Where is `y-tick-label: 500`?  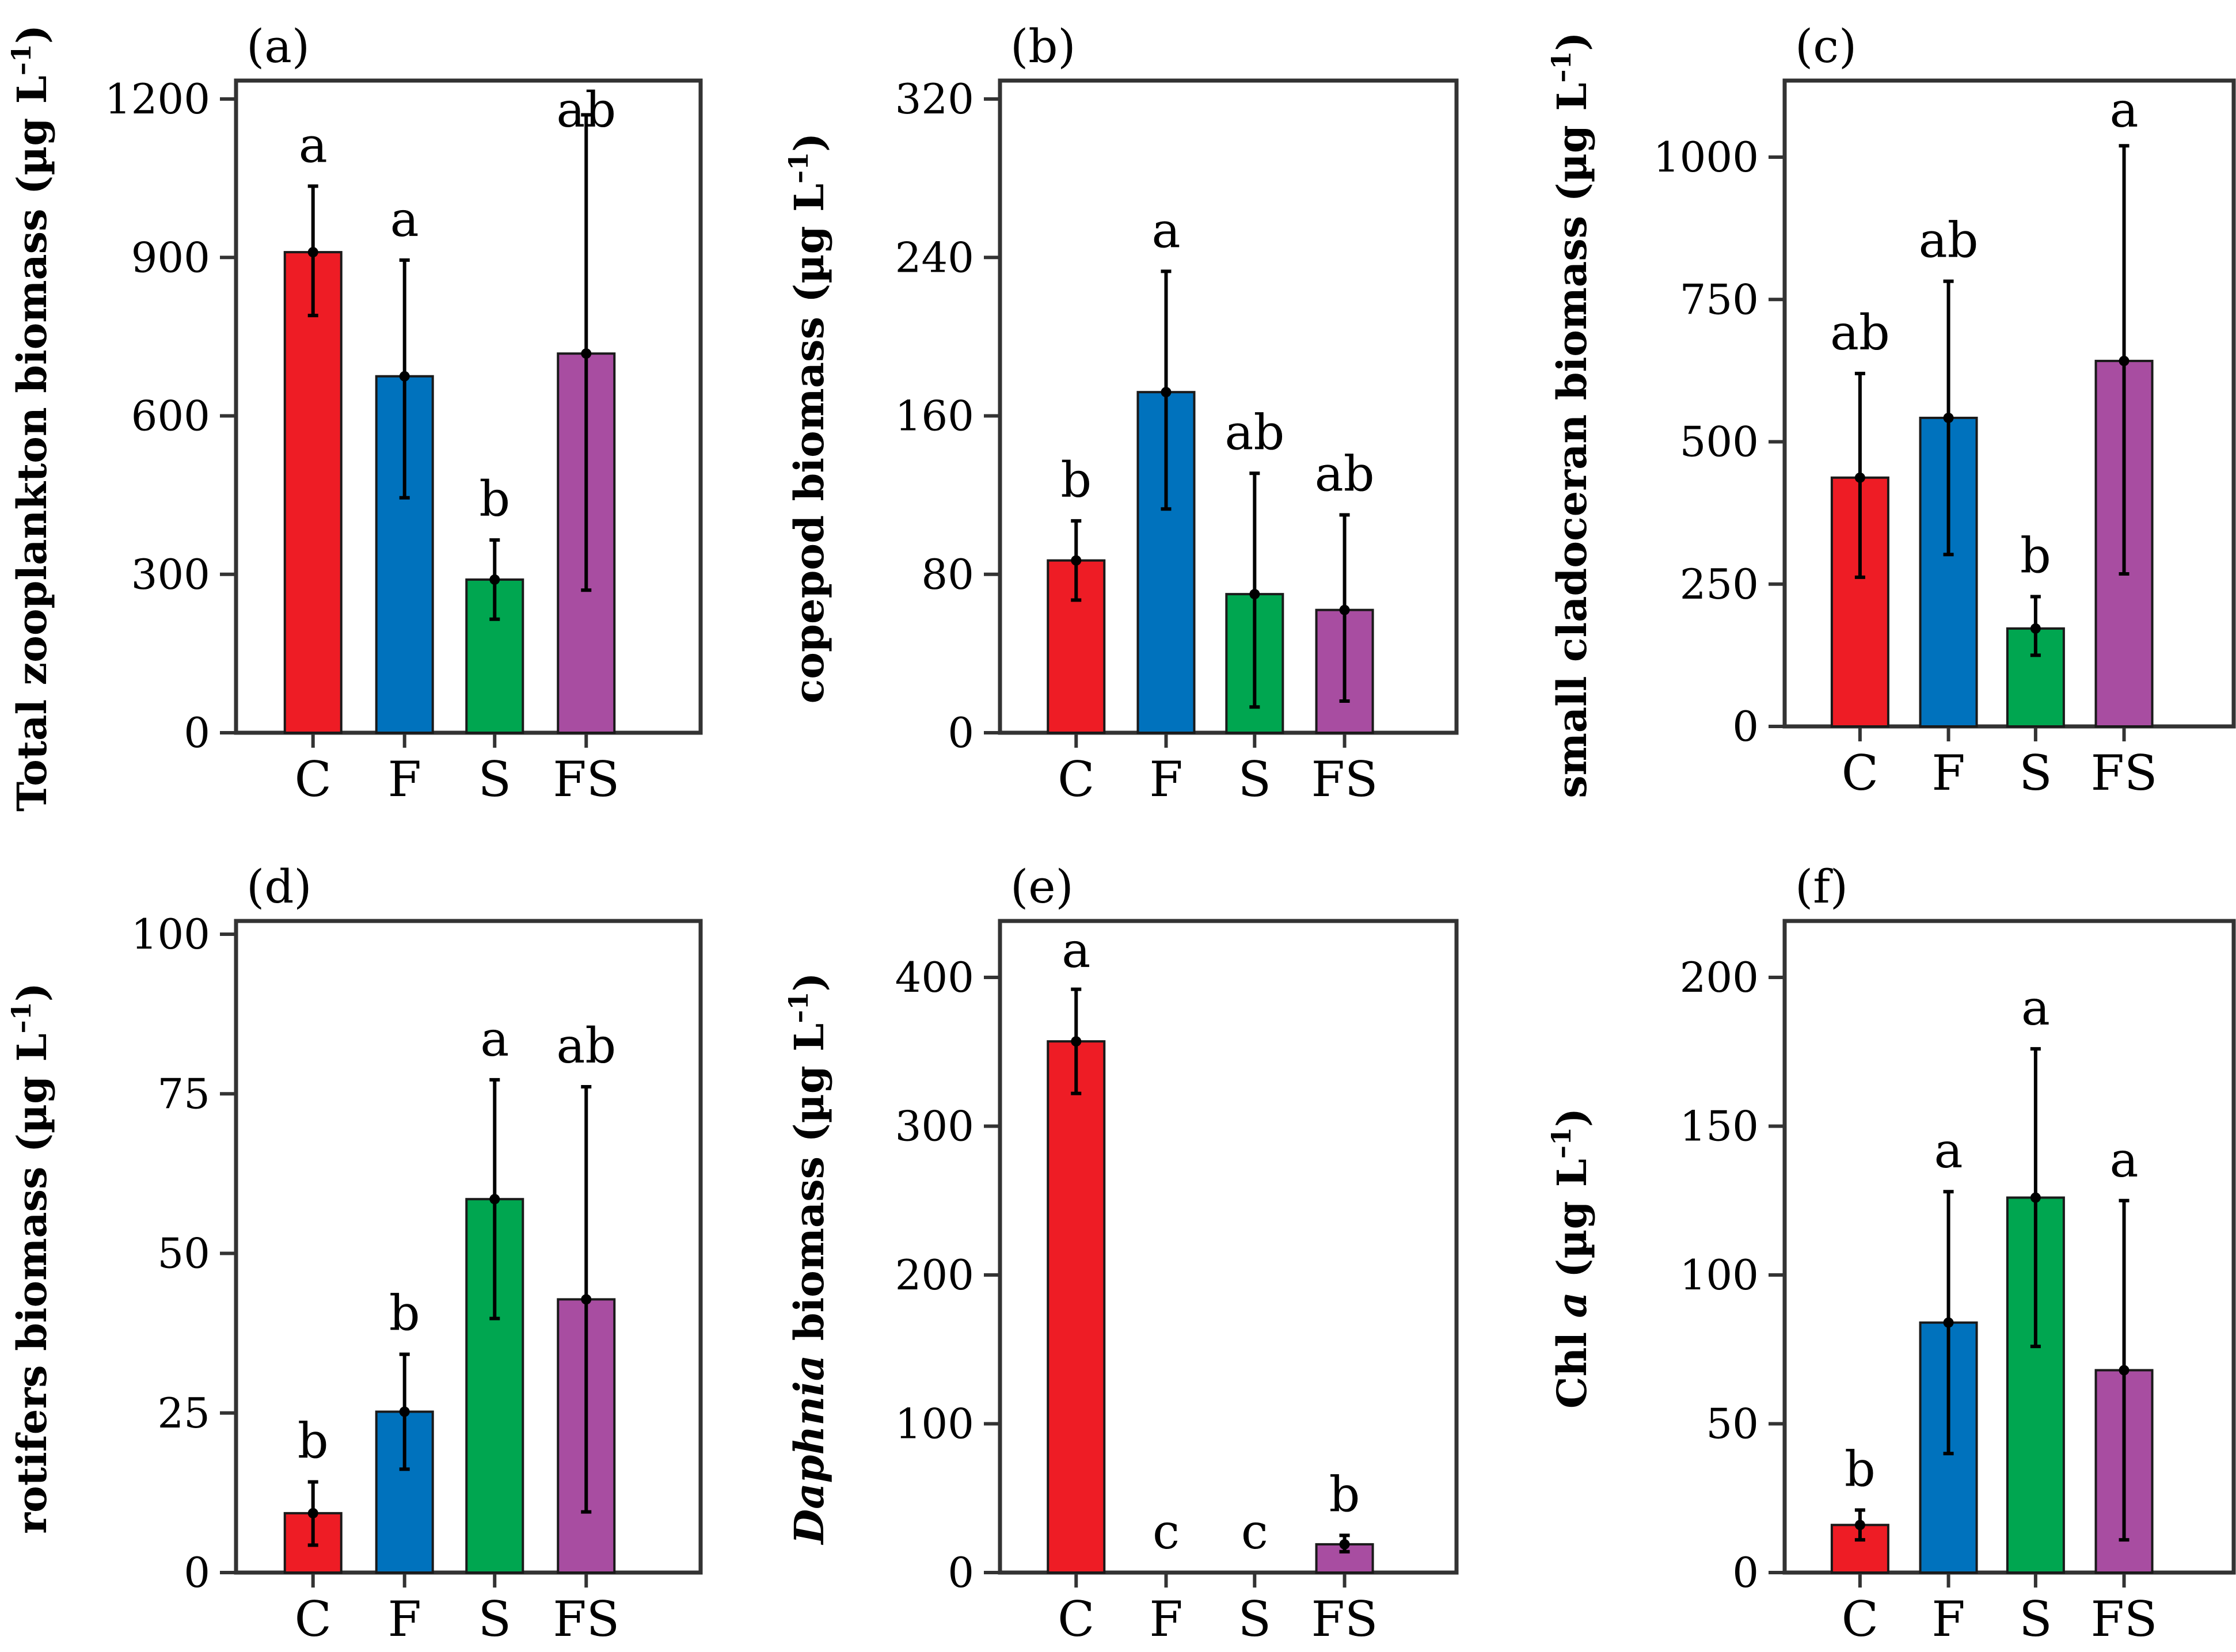
y-tick-label: 500 is located at coordinates (1719, 442).